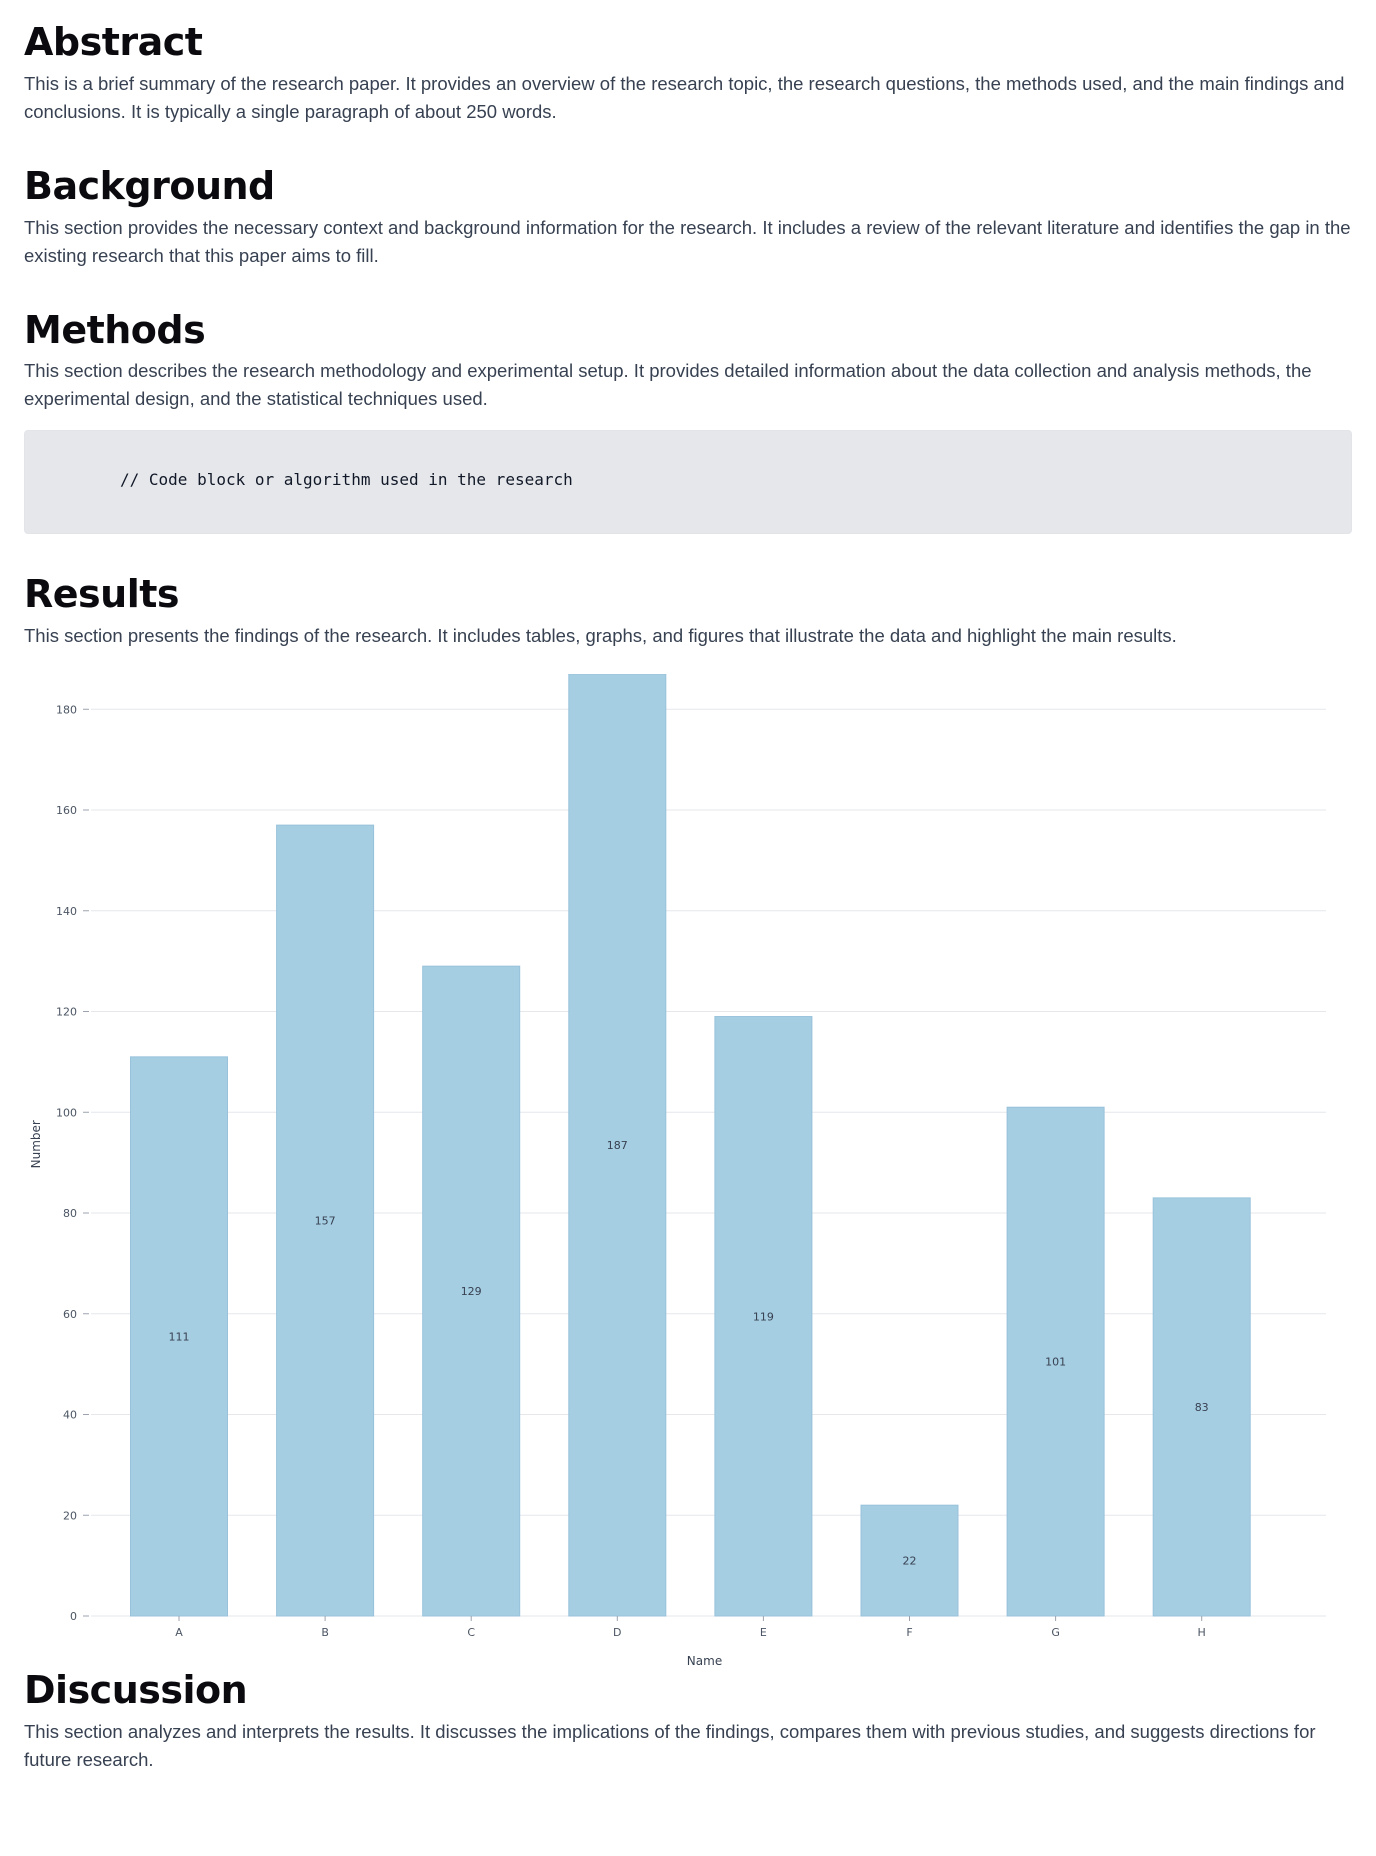  I want to click on bar-F, so click(909, 1560).